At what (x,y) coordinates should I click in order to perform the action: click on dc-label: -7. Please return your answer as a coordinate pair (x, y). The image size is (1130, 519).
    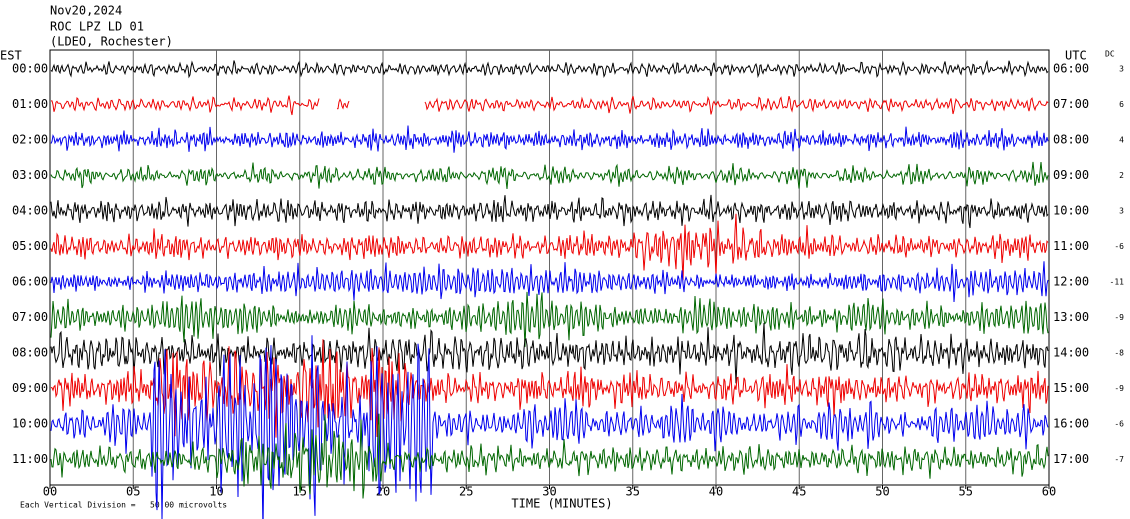
    Looking at the image, I should click on (1119, 459).